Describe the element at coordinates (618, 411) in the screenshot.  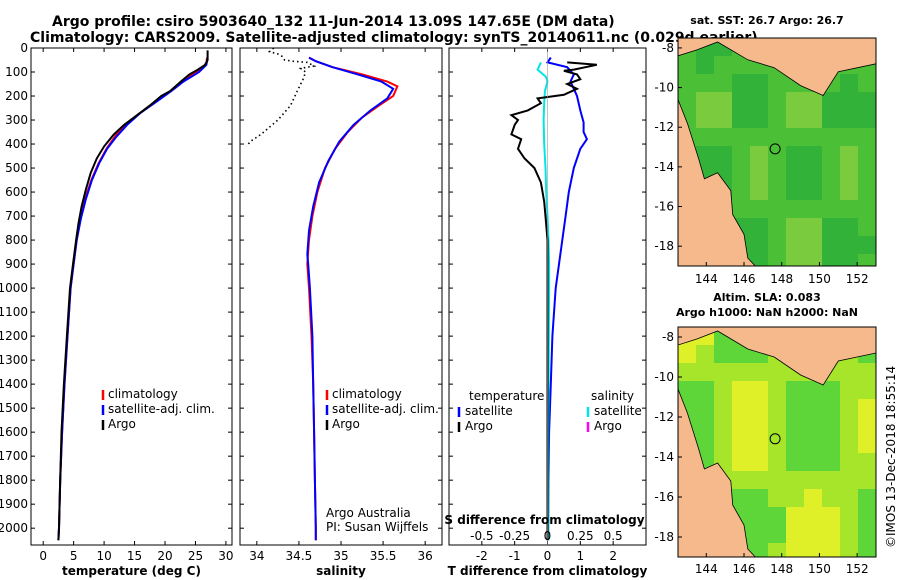
I see `legend-label: satellite` at that location.